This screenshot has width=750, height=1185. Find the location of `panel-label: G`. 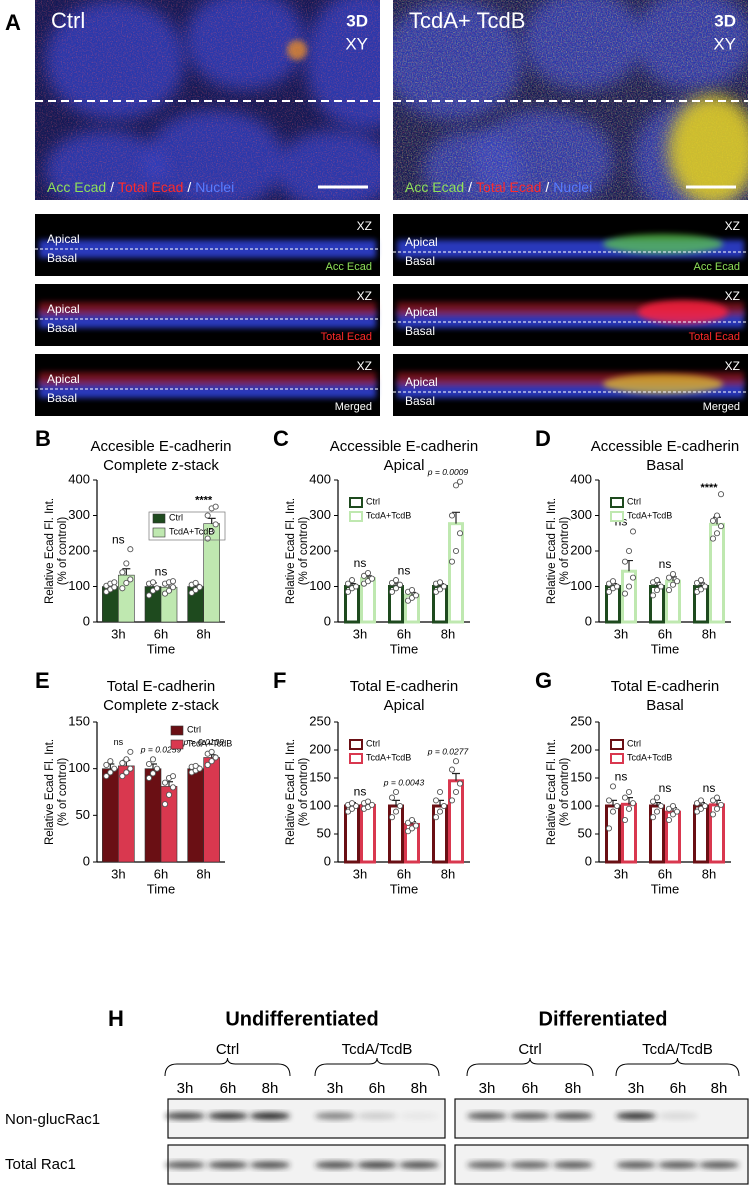

panel-label: G is located at coordinates (543, 680).